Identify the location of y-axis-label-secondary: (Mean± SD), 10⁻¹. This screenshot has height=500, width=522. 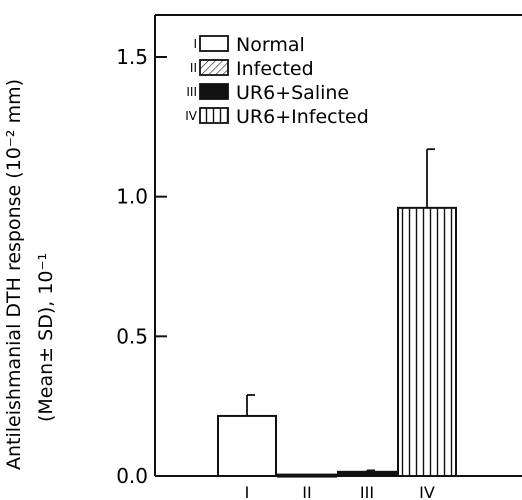
(46, 337).